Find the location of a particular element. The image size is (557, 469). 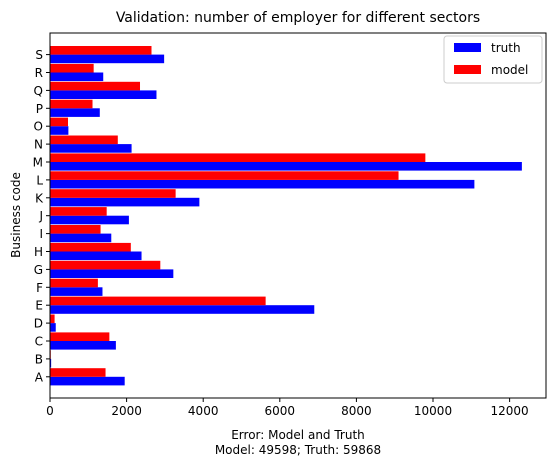

bar-model-C is located at coordinates (79, 336).